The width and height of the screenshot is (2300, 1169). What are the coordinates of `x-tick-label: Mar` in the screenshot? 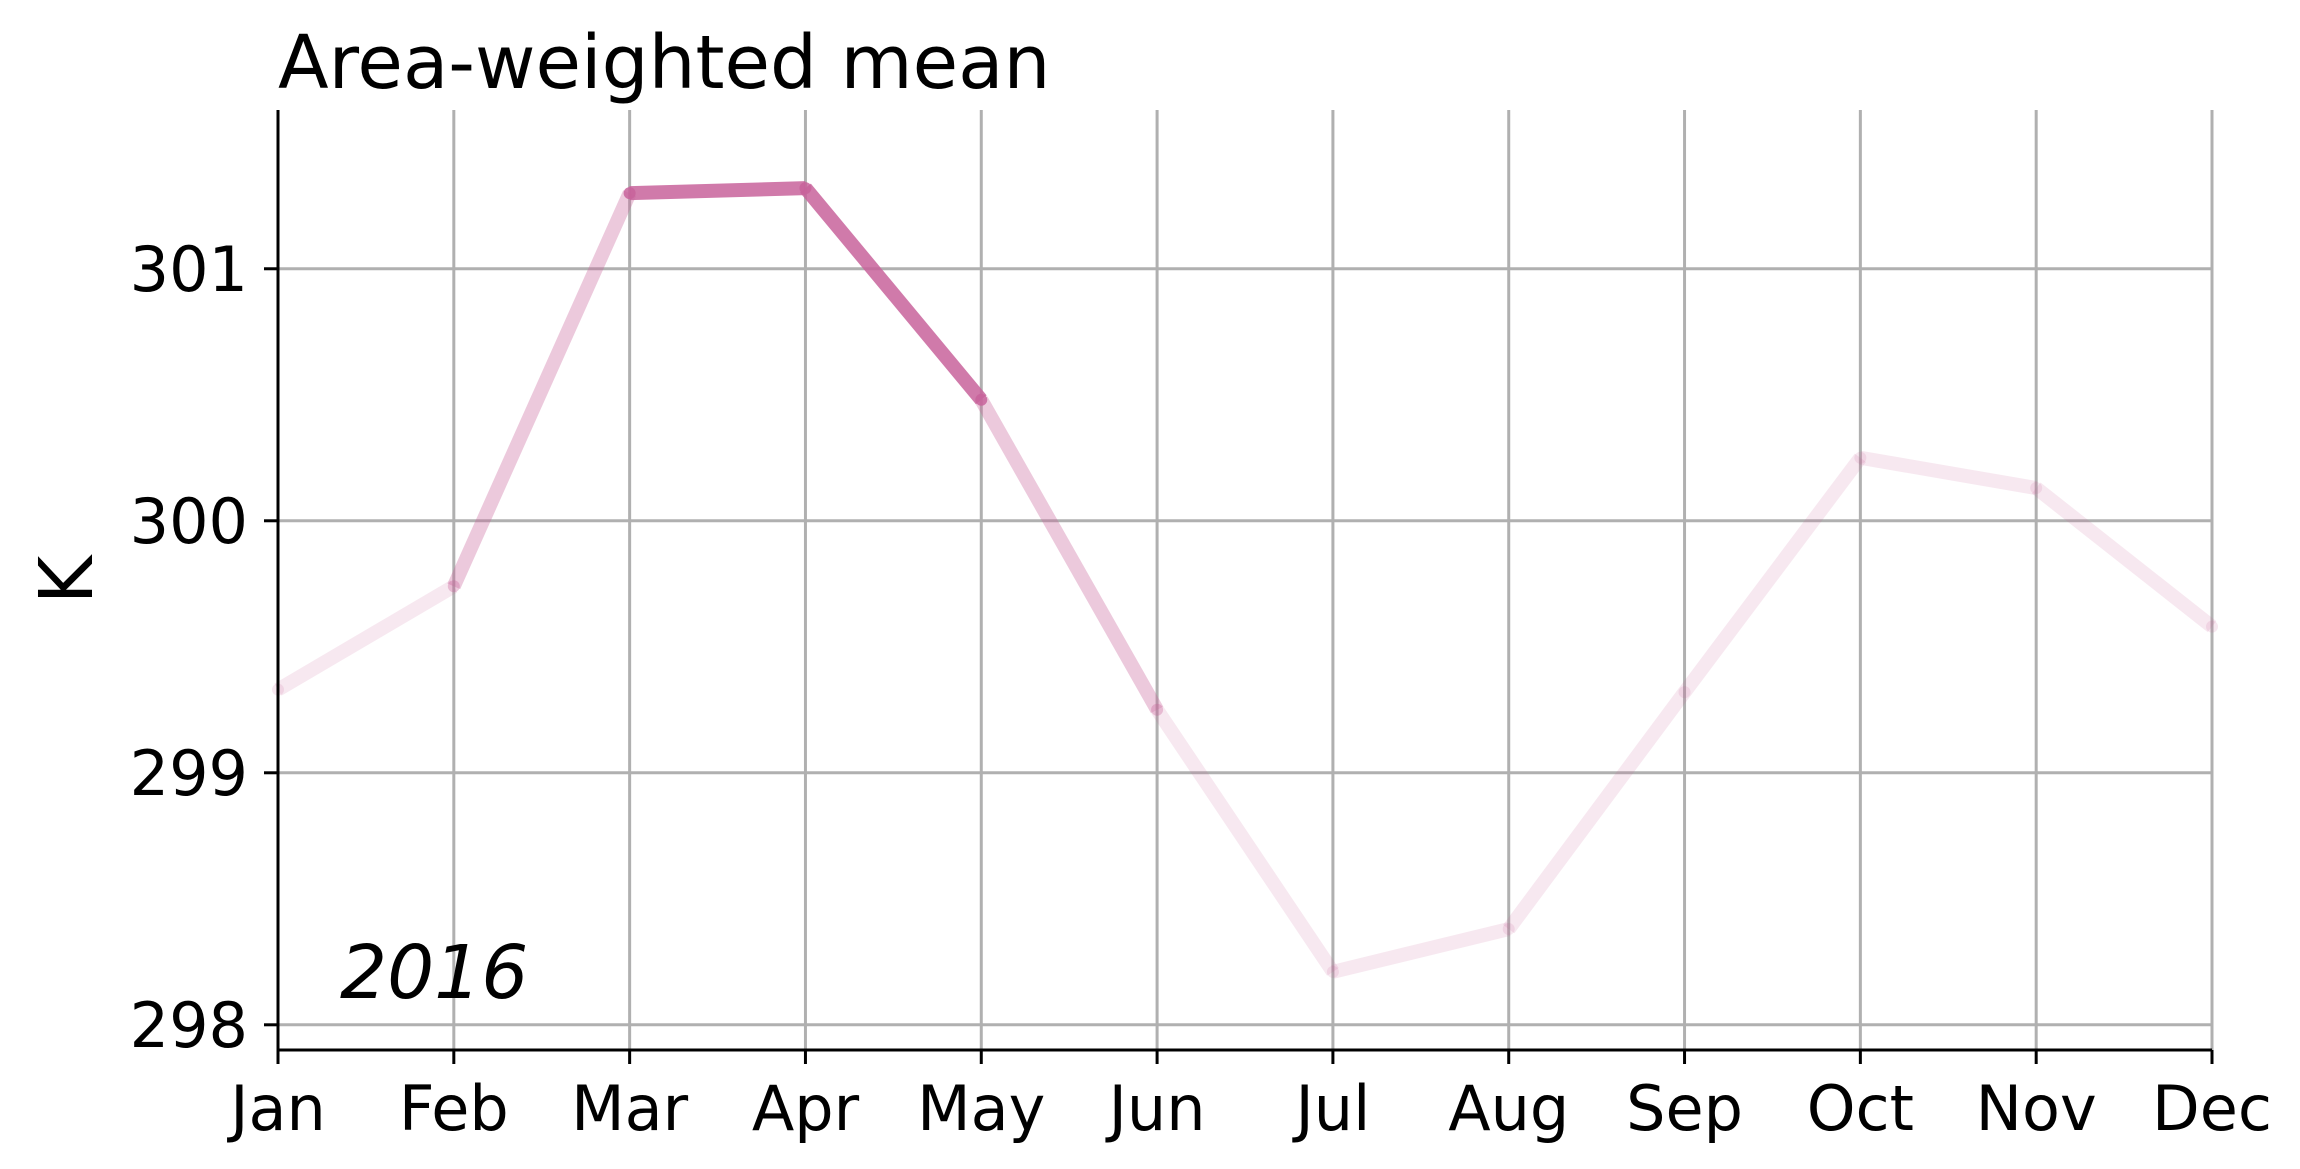 It's located at (629, 1108).